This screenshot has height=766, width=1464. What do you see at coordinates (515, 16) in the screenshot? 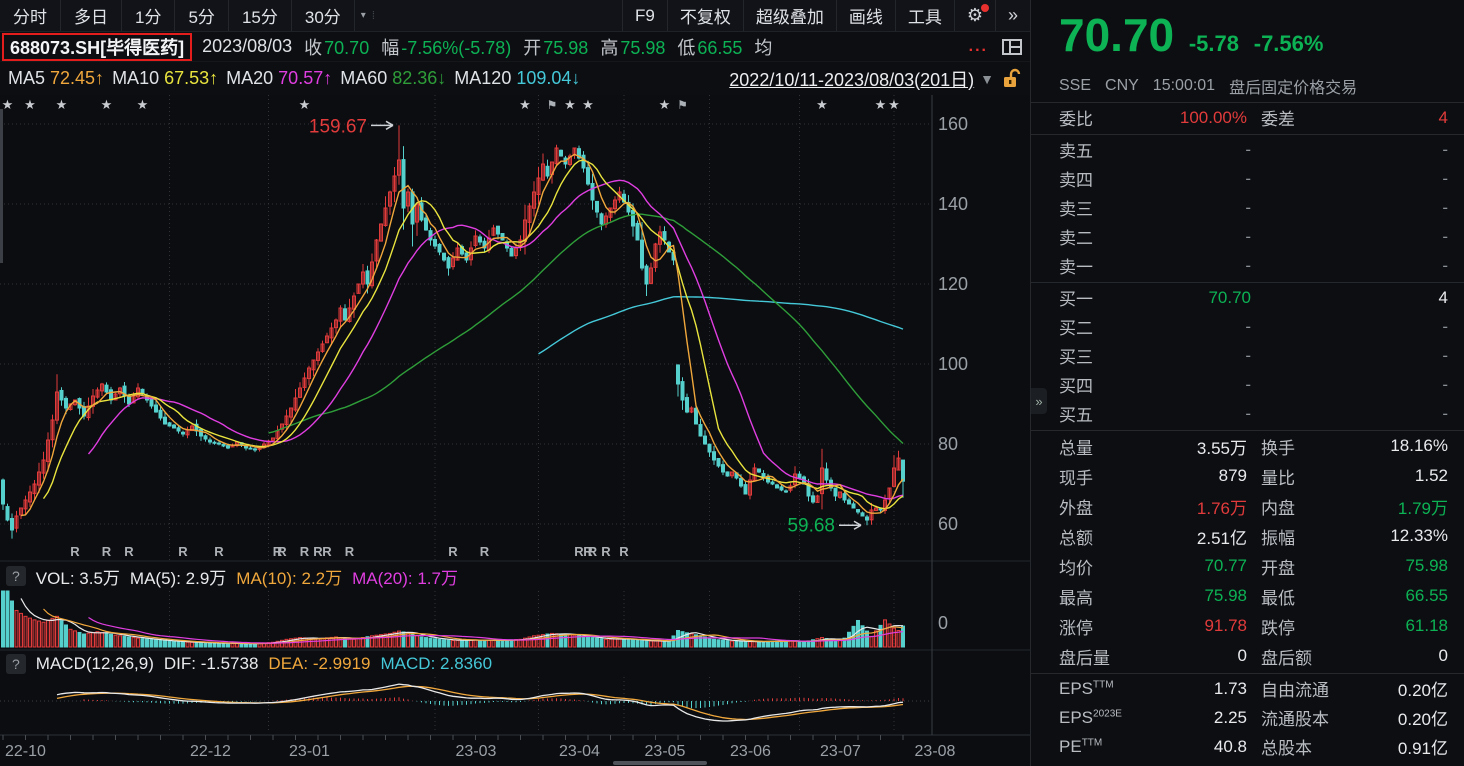
I see `period-toolbar: 分时 多日 1分 5分 15分 30分 ▾ ⁞ F9 不复权 超级叠加 画线 工具 ⚙ »` at bounding box center [515, 16].